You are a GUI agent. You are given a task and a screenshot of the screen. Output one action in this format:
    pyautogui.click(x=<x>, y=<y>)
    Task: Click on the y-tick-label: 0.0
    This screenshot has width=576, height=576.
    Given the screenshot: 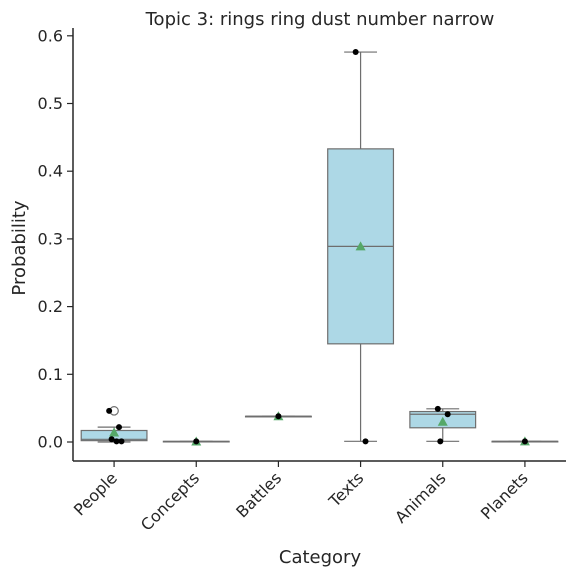 What is the action you would take?
    pyautogui.click(x=50, y=442)
    